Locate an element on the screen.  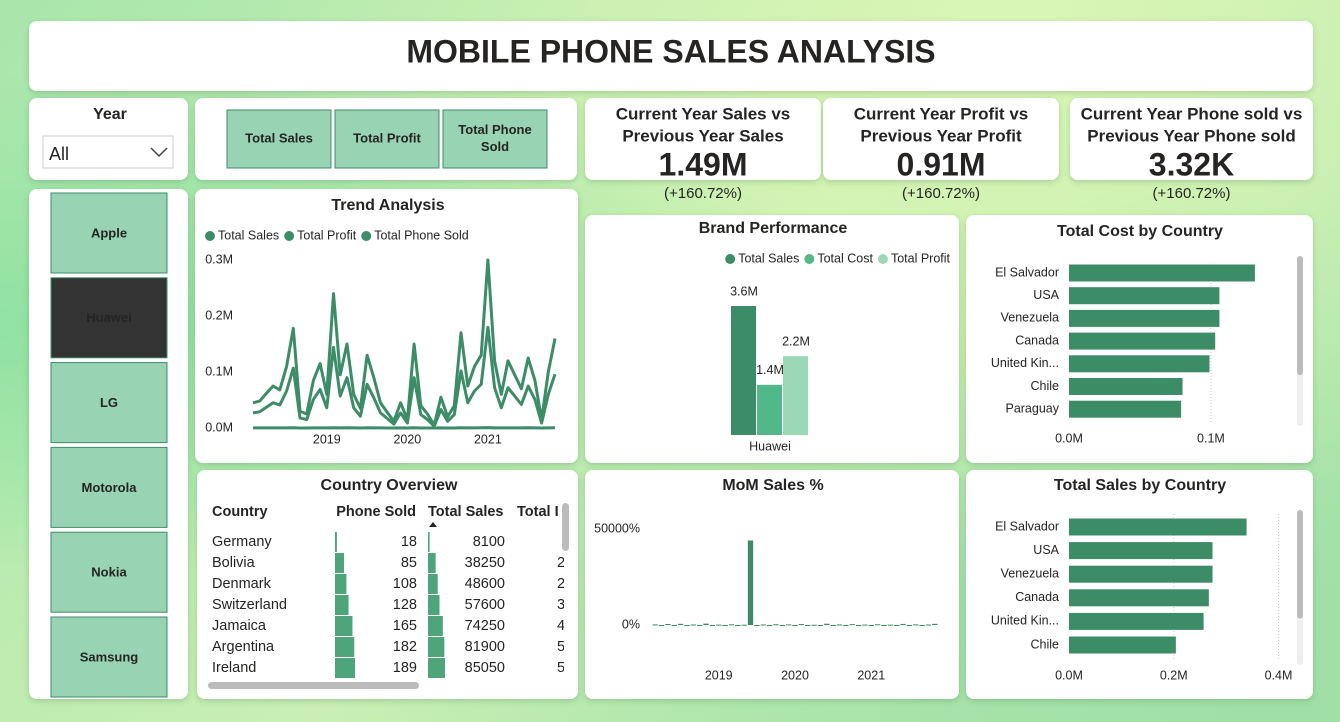
chart-title: Total Sales by Country is located at coordinates (1140, 485).